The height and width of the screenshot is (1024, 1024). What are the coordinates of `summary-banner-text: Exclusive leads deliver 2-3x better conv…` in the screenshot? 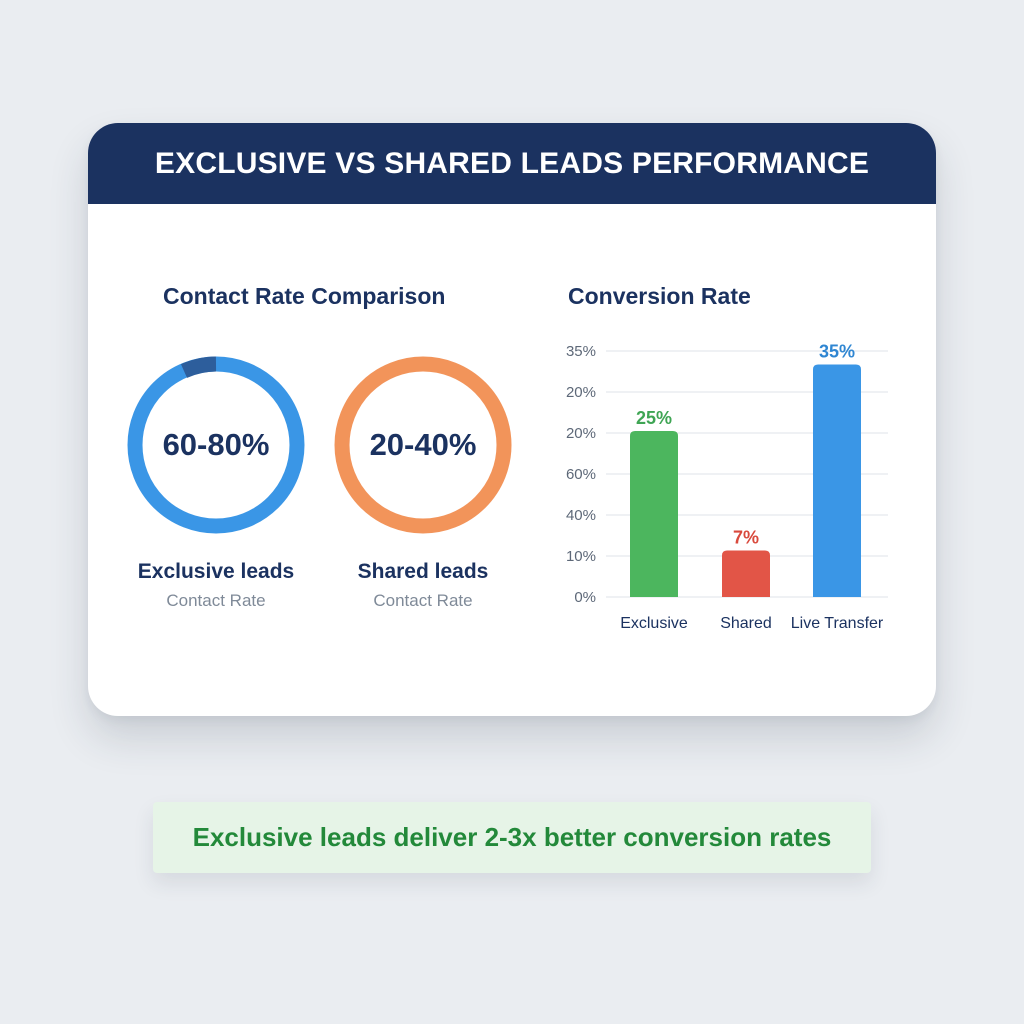 It's located at (512, 837).